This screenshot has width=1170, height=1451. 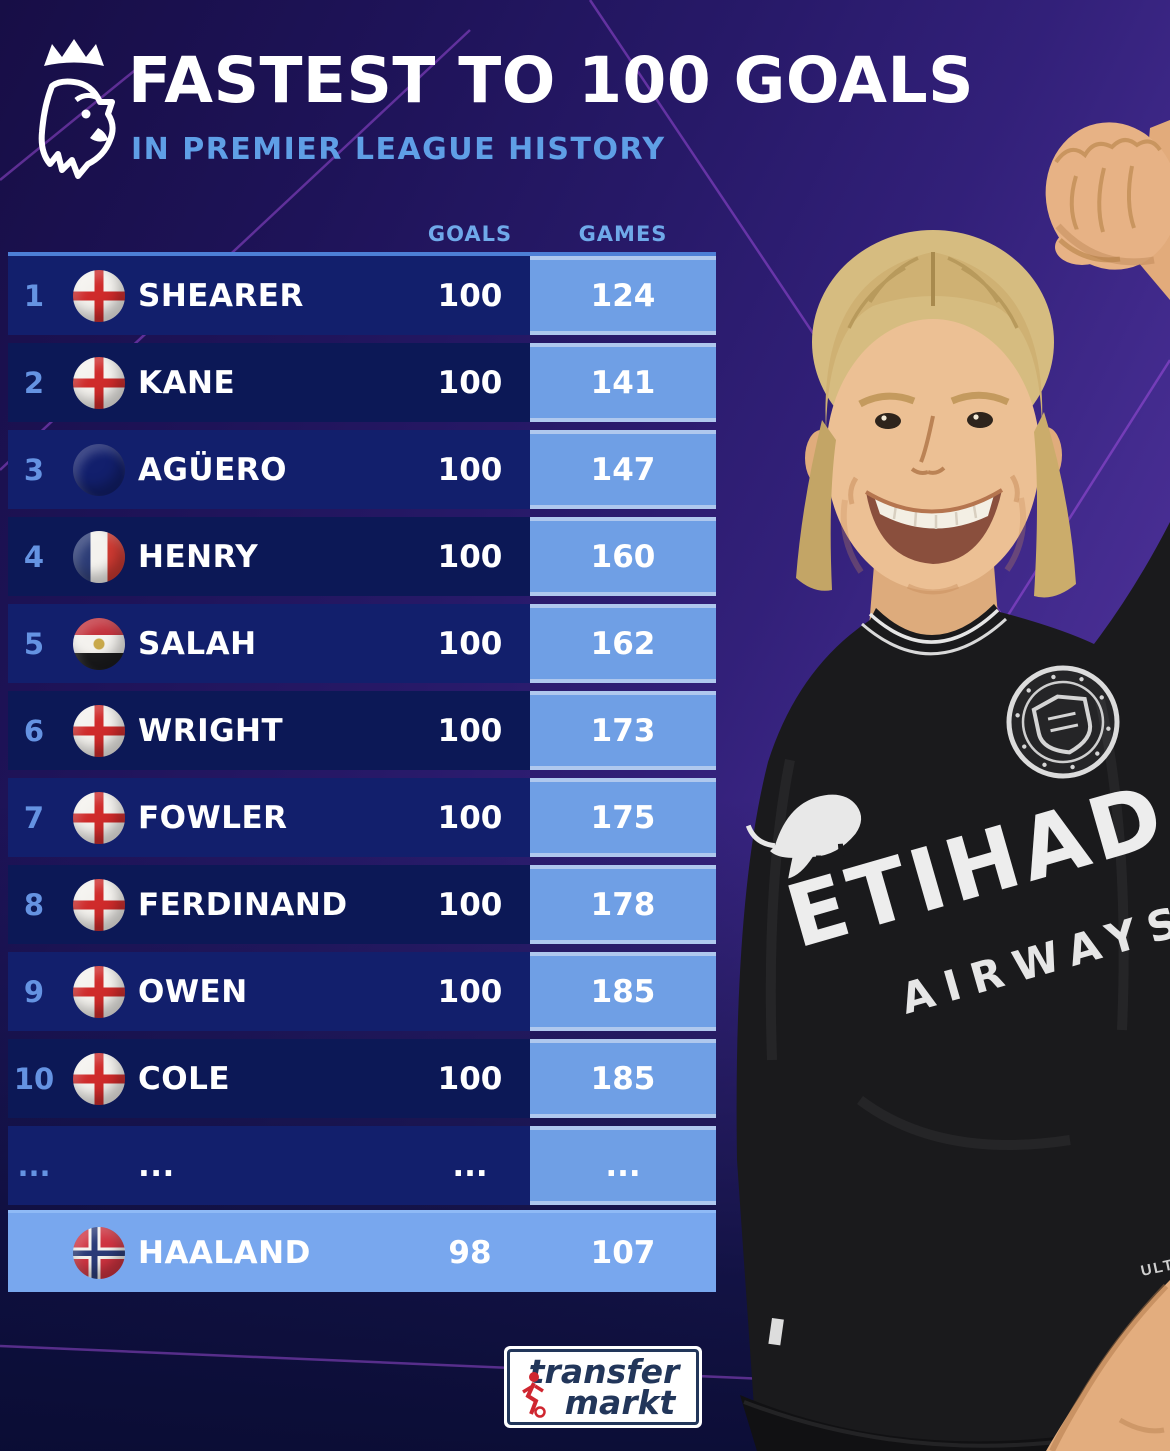 What do you see at coordinates (623, 382) in the screenshot?
I see `games-value-cell: 141` at bounding box center [623, 382].